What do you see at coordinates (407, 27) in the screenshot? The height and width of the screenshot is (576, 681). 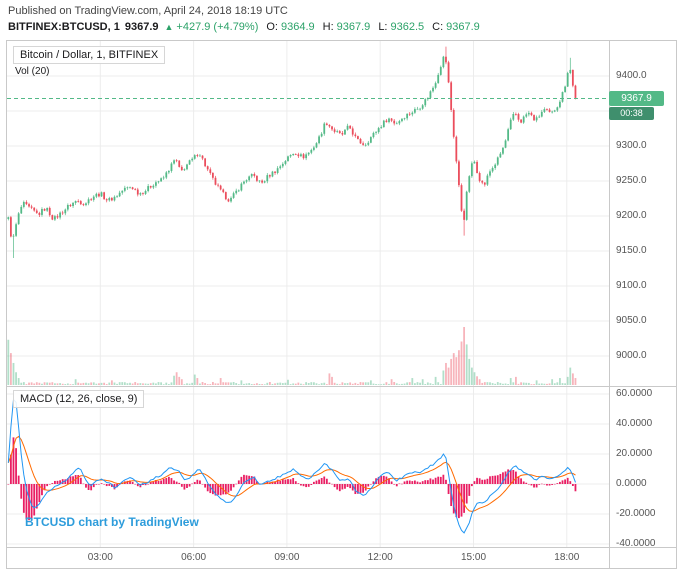 I see `ohlc-low-value: 9362.5` at bounding box center [407, 27].